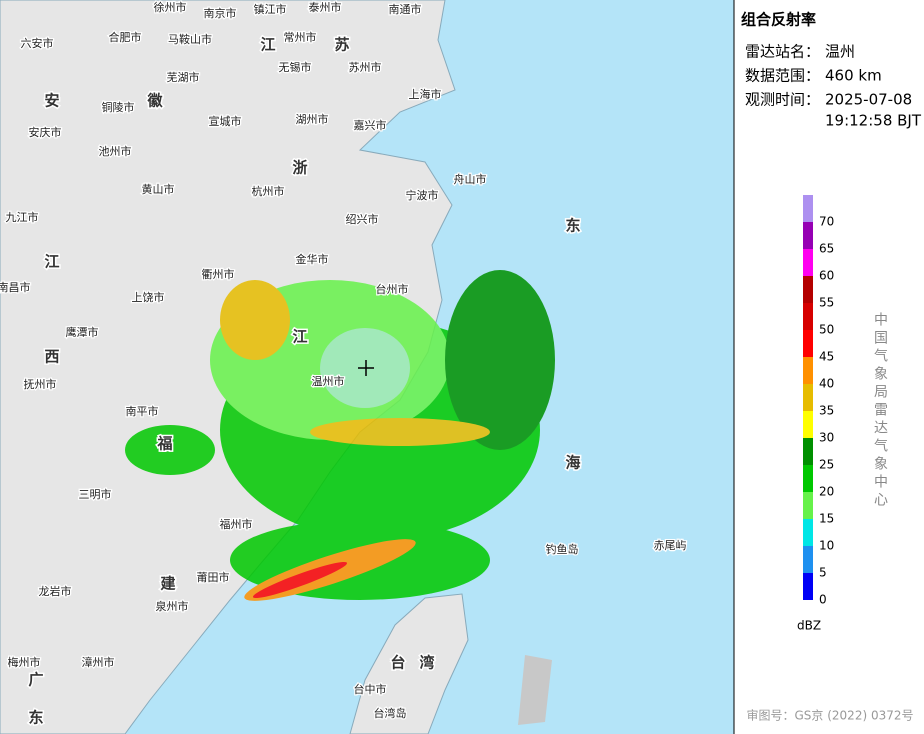 The width and height of the screenshot is (924, 734). Describe the element at coordinates (409, 663) in the screenshot. I see `taiwan` at that location.